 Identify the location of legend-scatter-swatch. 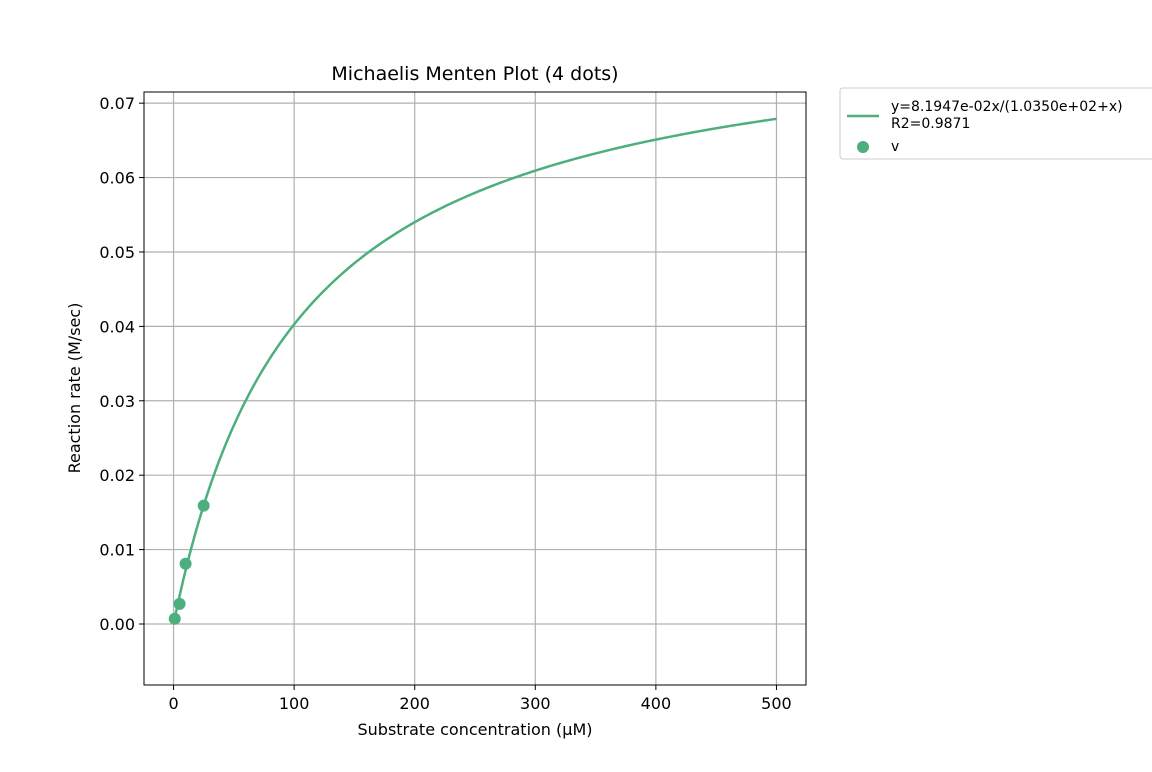
(863, 147).